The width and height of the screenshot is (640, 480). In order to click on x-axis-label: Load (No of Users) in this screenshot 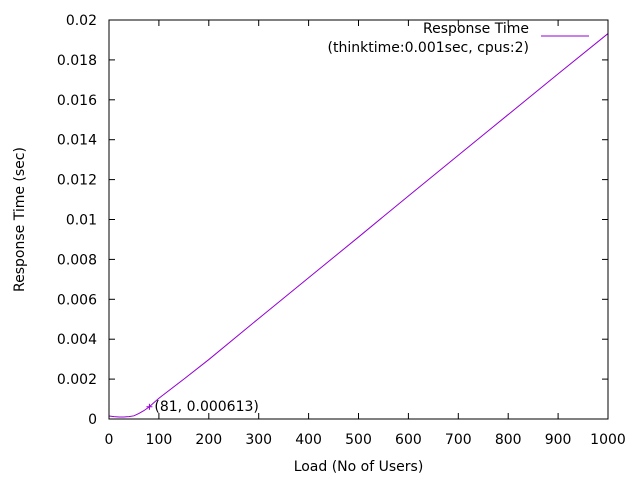, I will do `click(359, 467)`.